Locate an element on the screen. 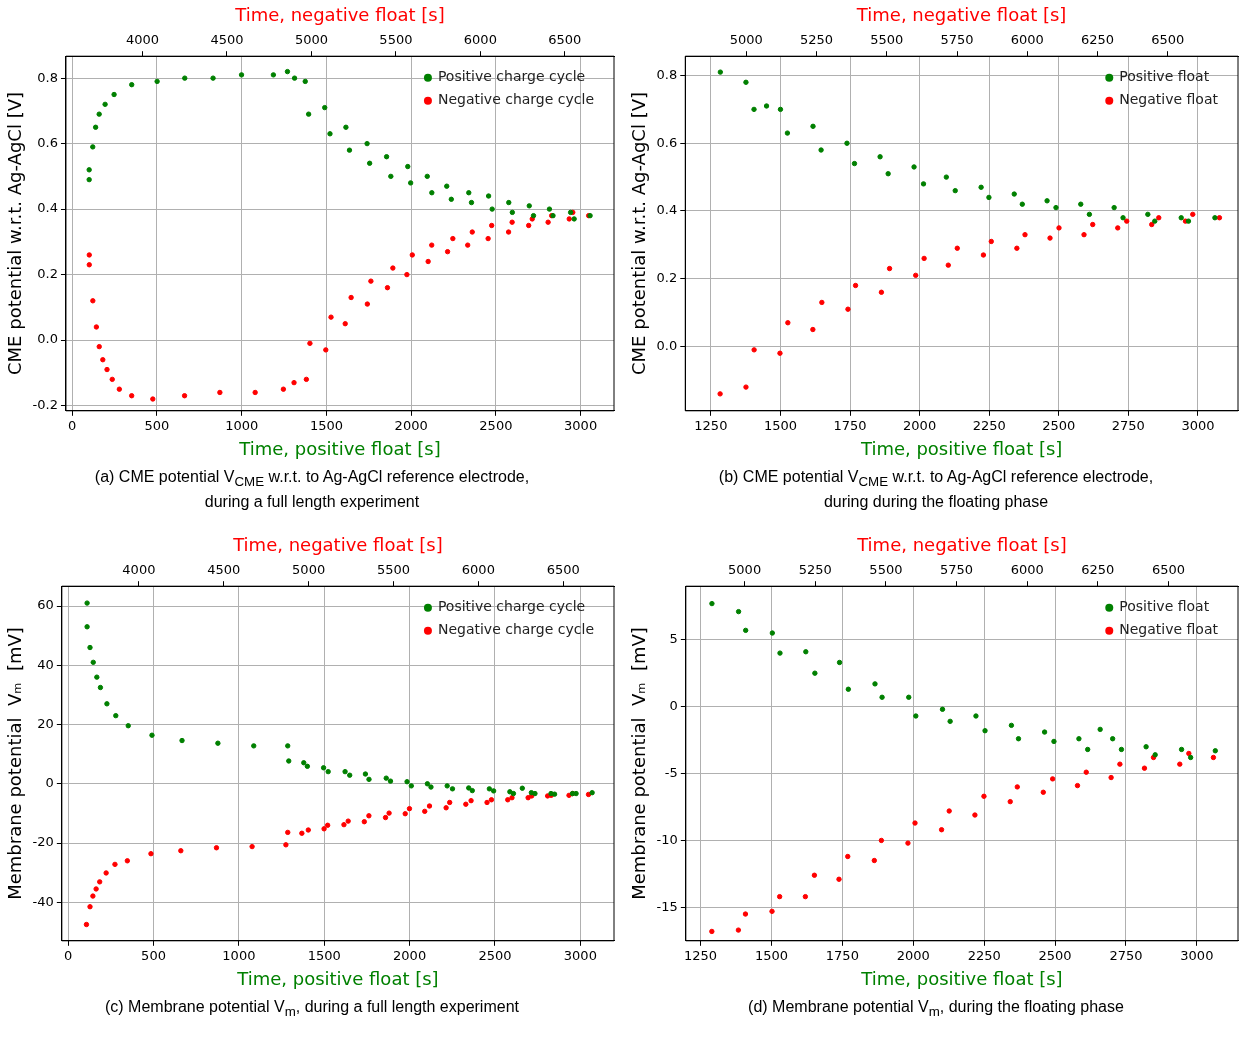 The width and height of the screenshot is (1248, 1061). text: (c) Membrane potential V$_{m}$, during a full length experiment is located at coordinates (312, 1009).